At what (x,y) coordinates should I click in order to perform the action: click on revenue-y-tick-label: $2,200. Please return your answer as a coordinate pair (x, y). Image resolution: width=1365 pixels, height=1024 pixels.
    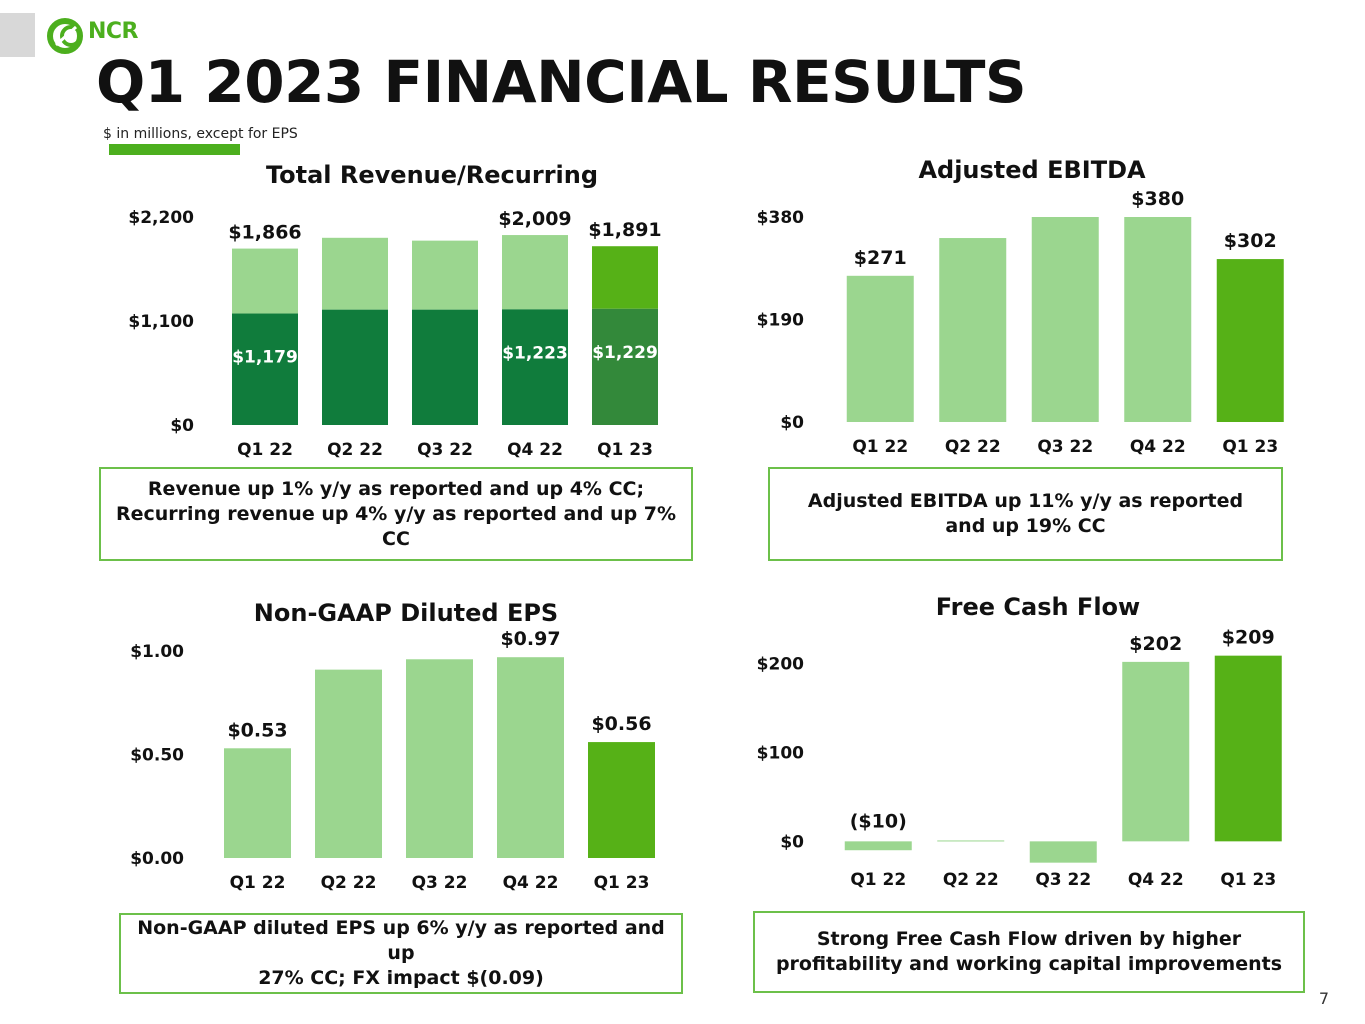
    Looking at the image, I should click on (161, 218).